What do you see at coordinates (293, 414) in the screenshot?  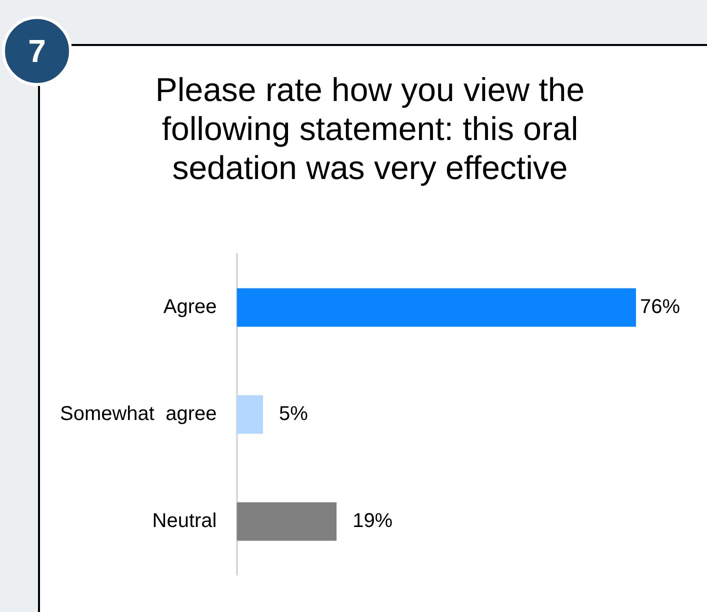 I see `data-label: 5%` at bounding box center [293, 414].